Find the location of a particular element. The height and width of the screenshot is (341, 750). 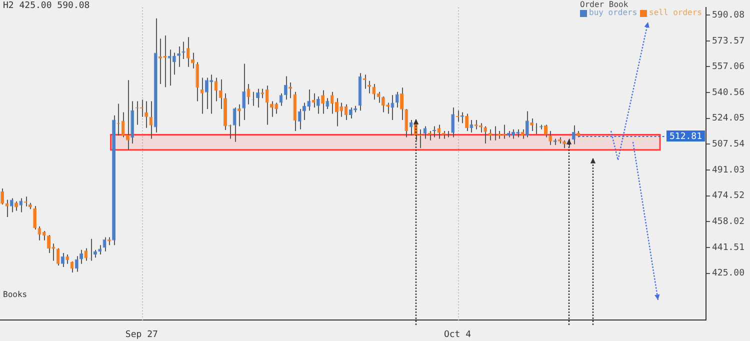

y-tick-label: 474.52 is located at coordinates (728, 196).